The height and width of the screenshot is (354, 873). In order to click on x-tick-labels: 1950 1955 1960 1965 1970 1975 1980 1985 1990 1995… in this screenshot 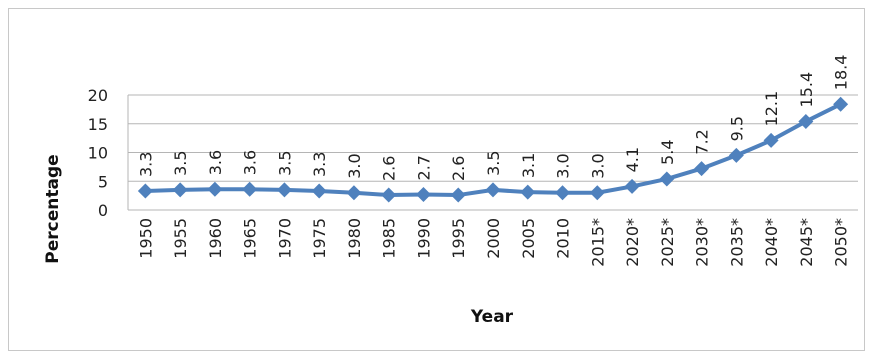, I will do `click(493, 242)`.